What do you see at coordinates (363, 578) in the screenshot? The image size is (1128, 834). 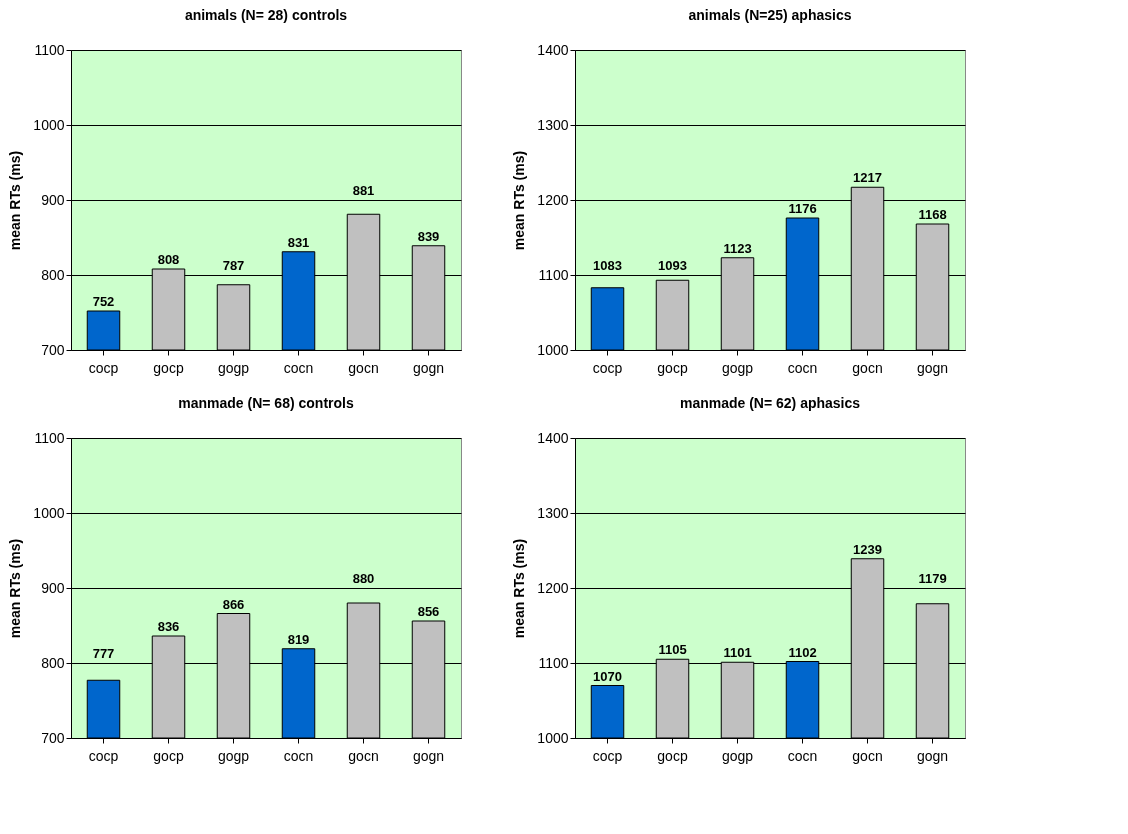 I see `data-label: 880` at bounding box center [363, 578].